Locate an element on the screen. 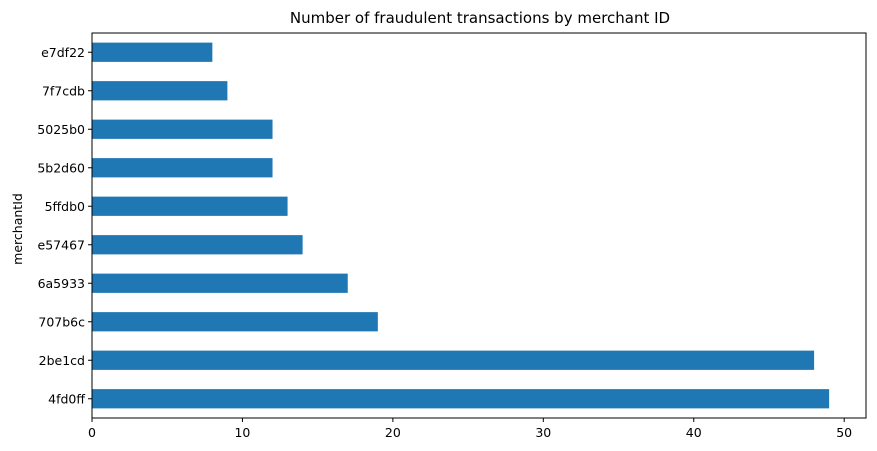 The image size is (877, 451). x-tick-label: 40 is located at coordinates (694, 432).